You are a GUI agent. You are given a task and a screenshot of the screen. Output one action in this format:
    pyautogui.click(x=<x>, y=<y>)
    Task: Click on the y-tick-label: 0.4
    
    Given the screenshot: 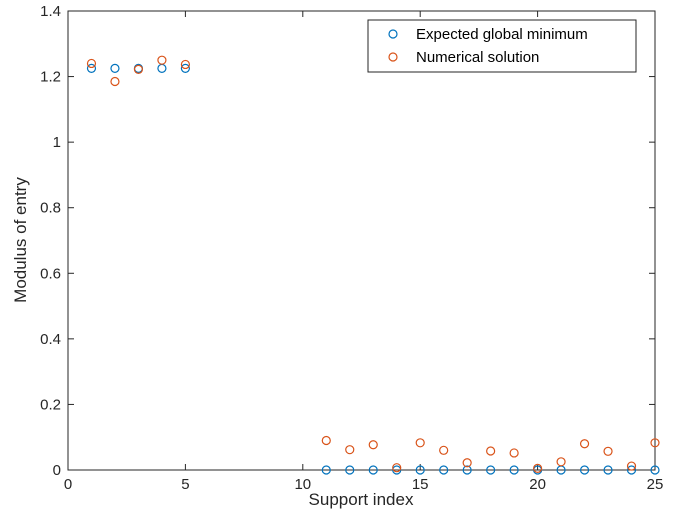 What is the action you would take?
    pyautogui.click(x=50, y=339)
    